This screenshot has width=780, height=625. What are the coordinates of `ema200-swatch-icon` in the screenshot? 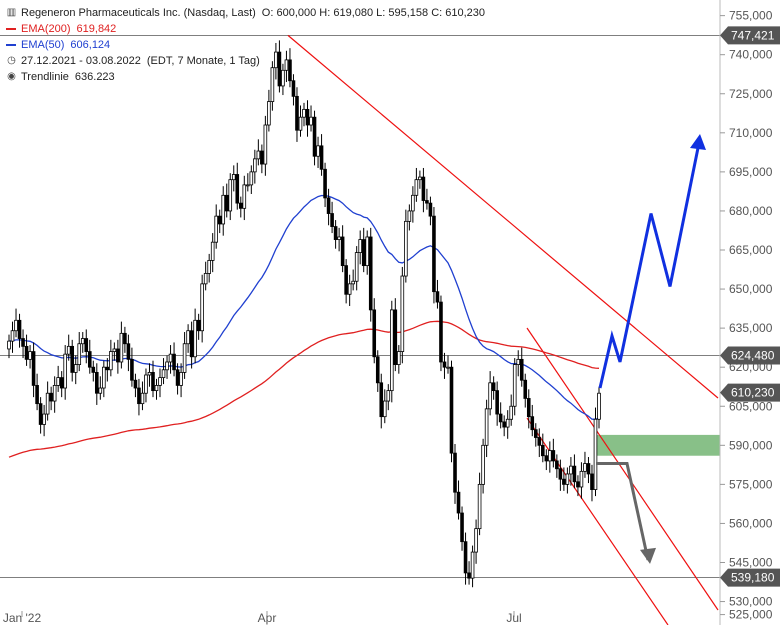 It's located at (11, 29).